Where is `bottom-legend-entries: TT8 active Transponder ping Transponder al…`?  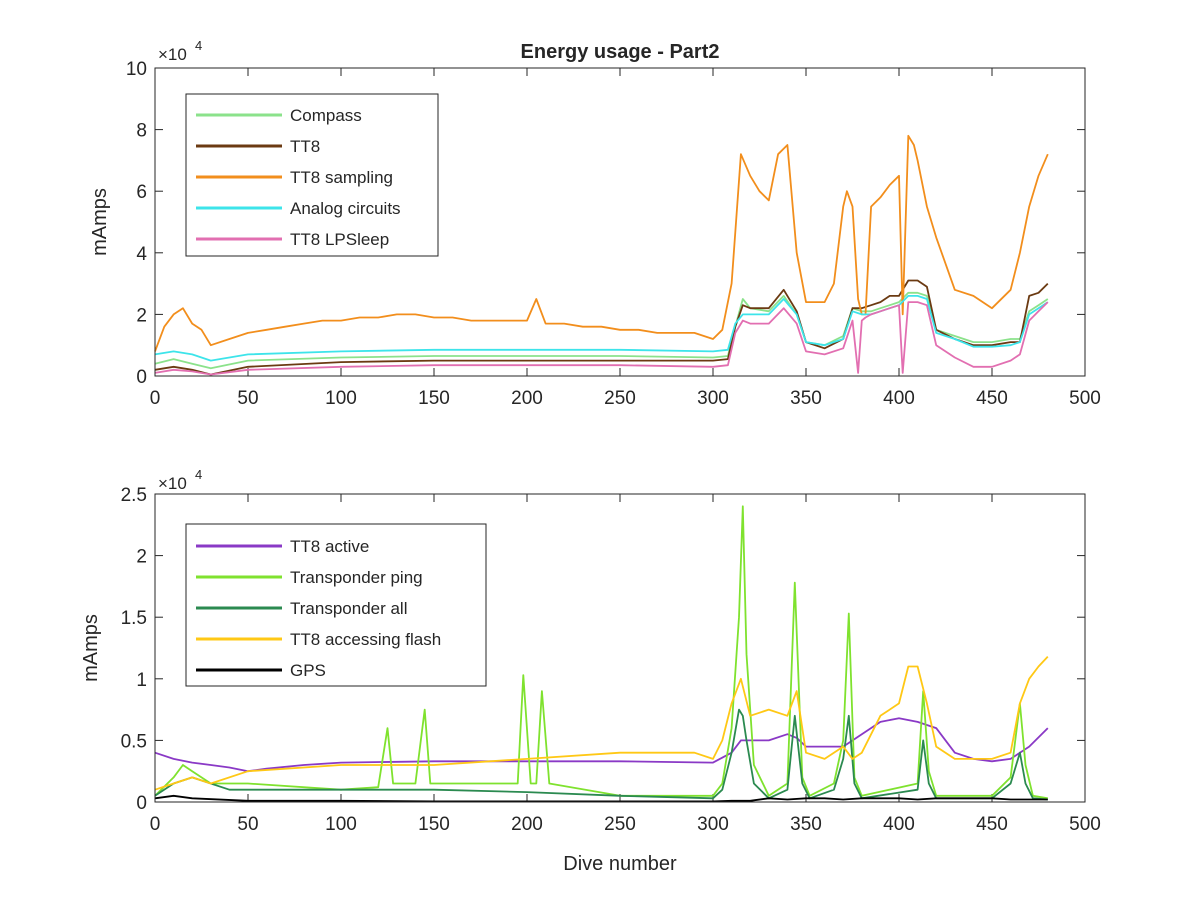 bottom-legend-entries: TT8 active Transponder ping Transponder al… is located at coordinates (318, 608).